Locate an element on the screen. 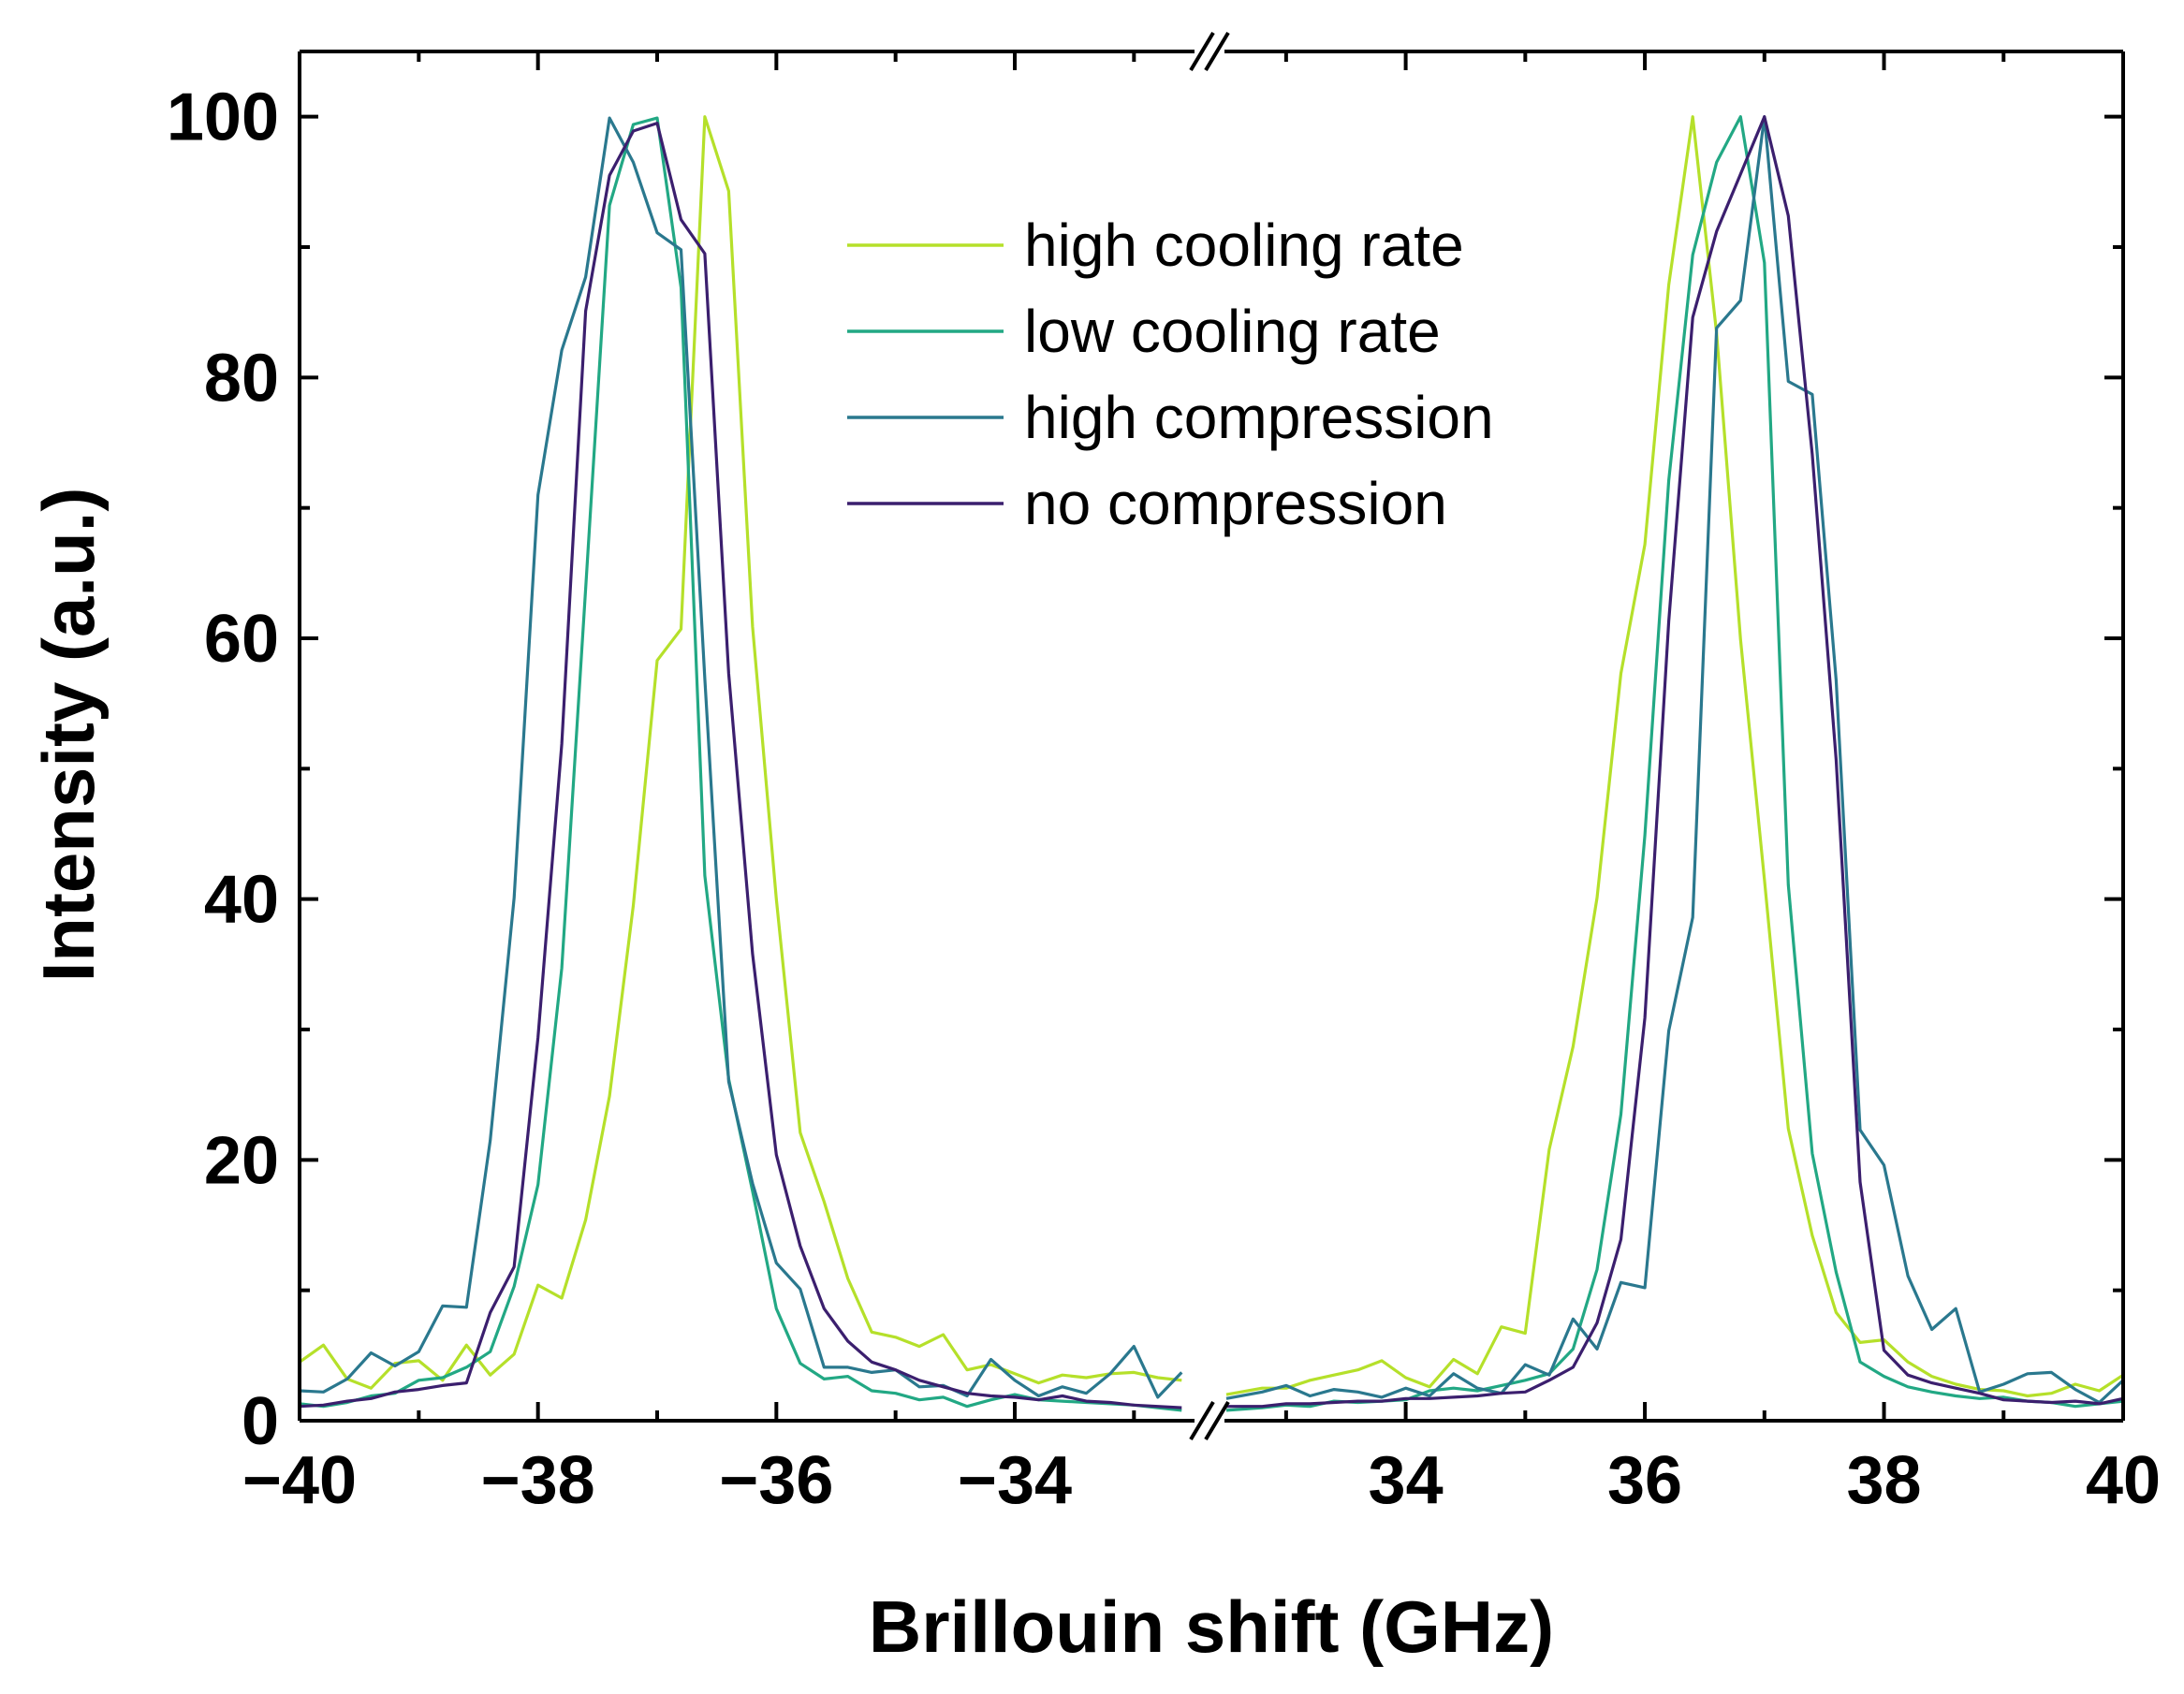  y-axis-title: Intensity (a.u.) is located at coordinates (68, 735).